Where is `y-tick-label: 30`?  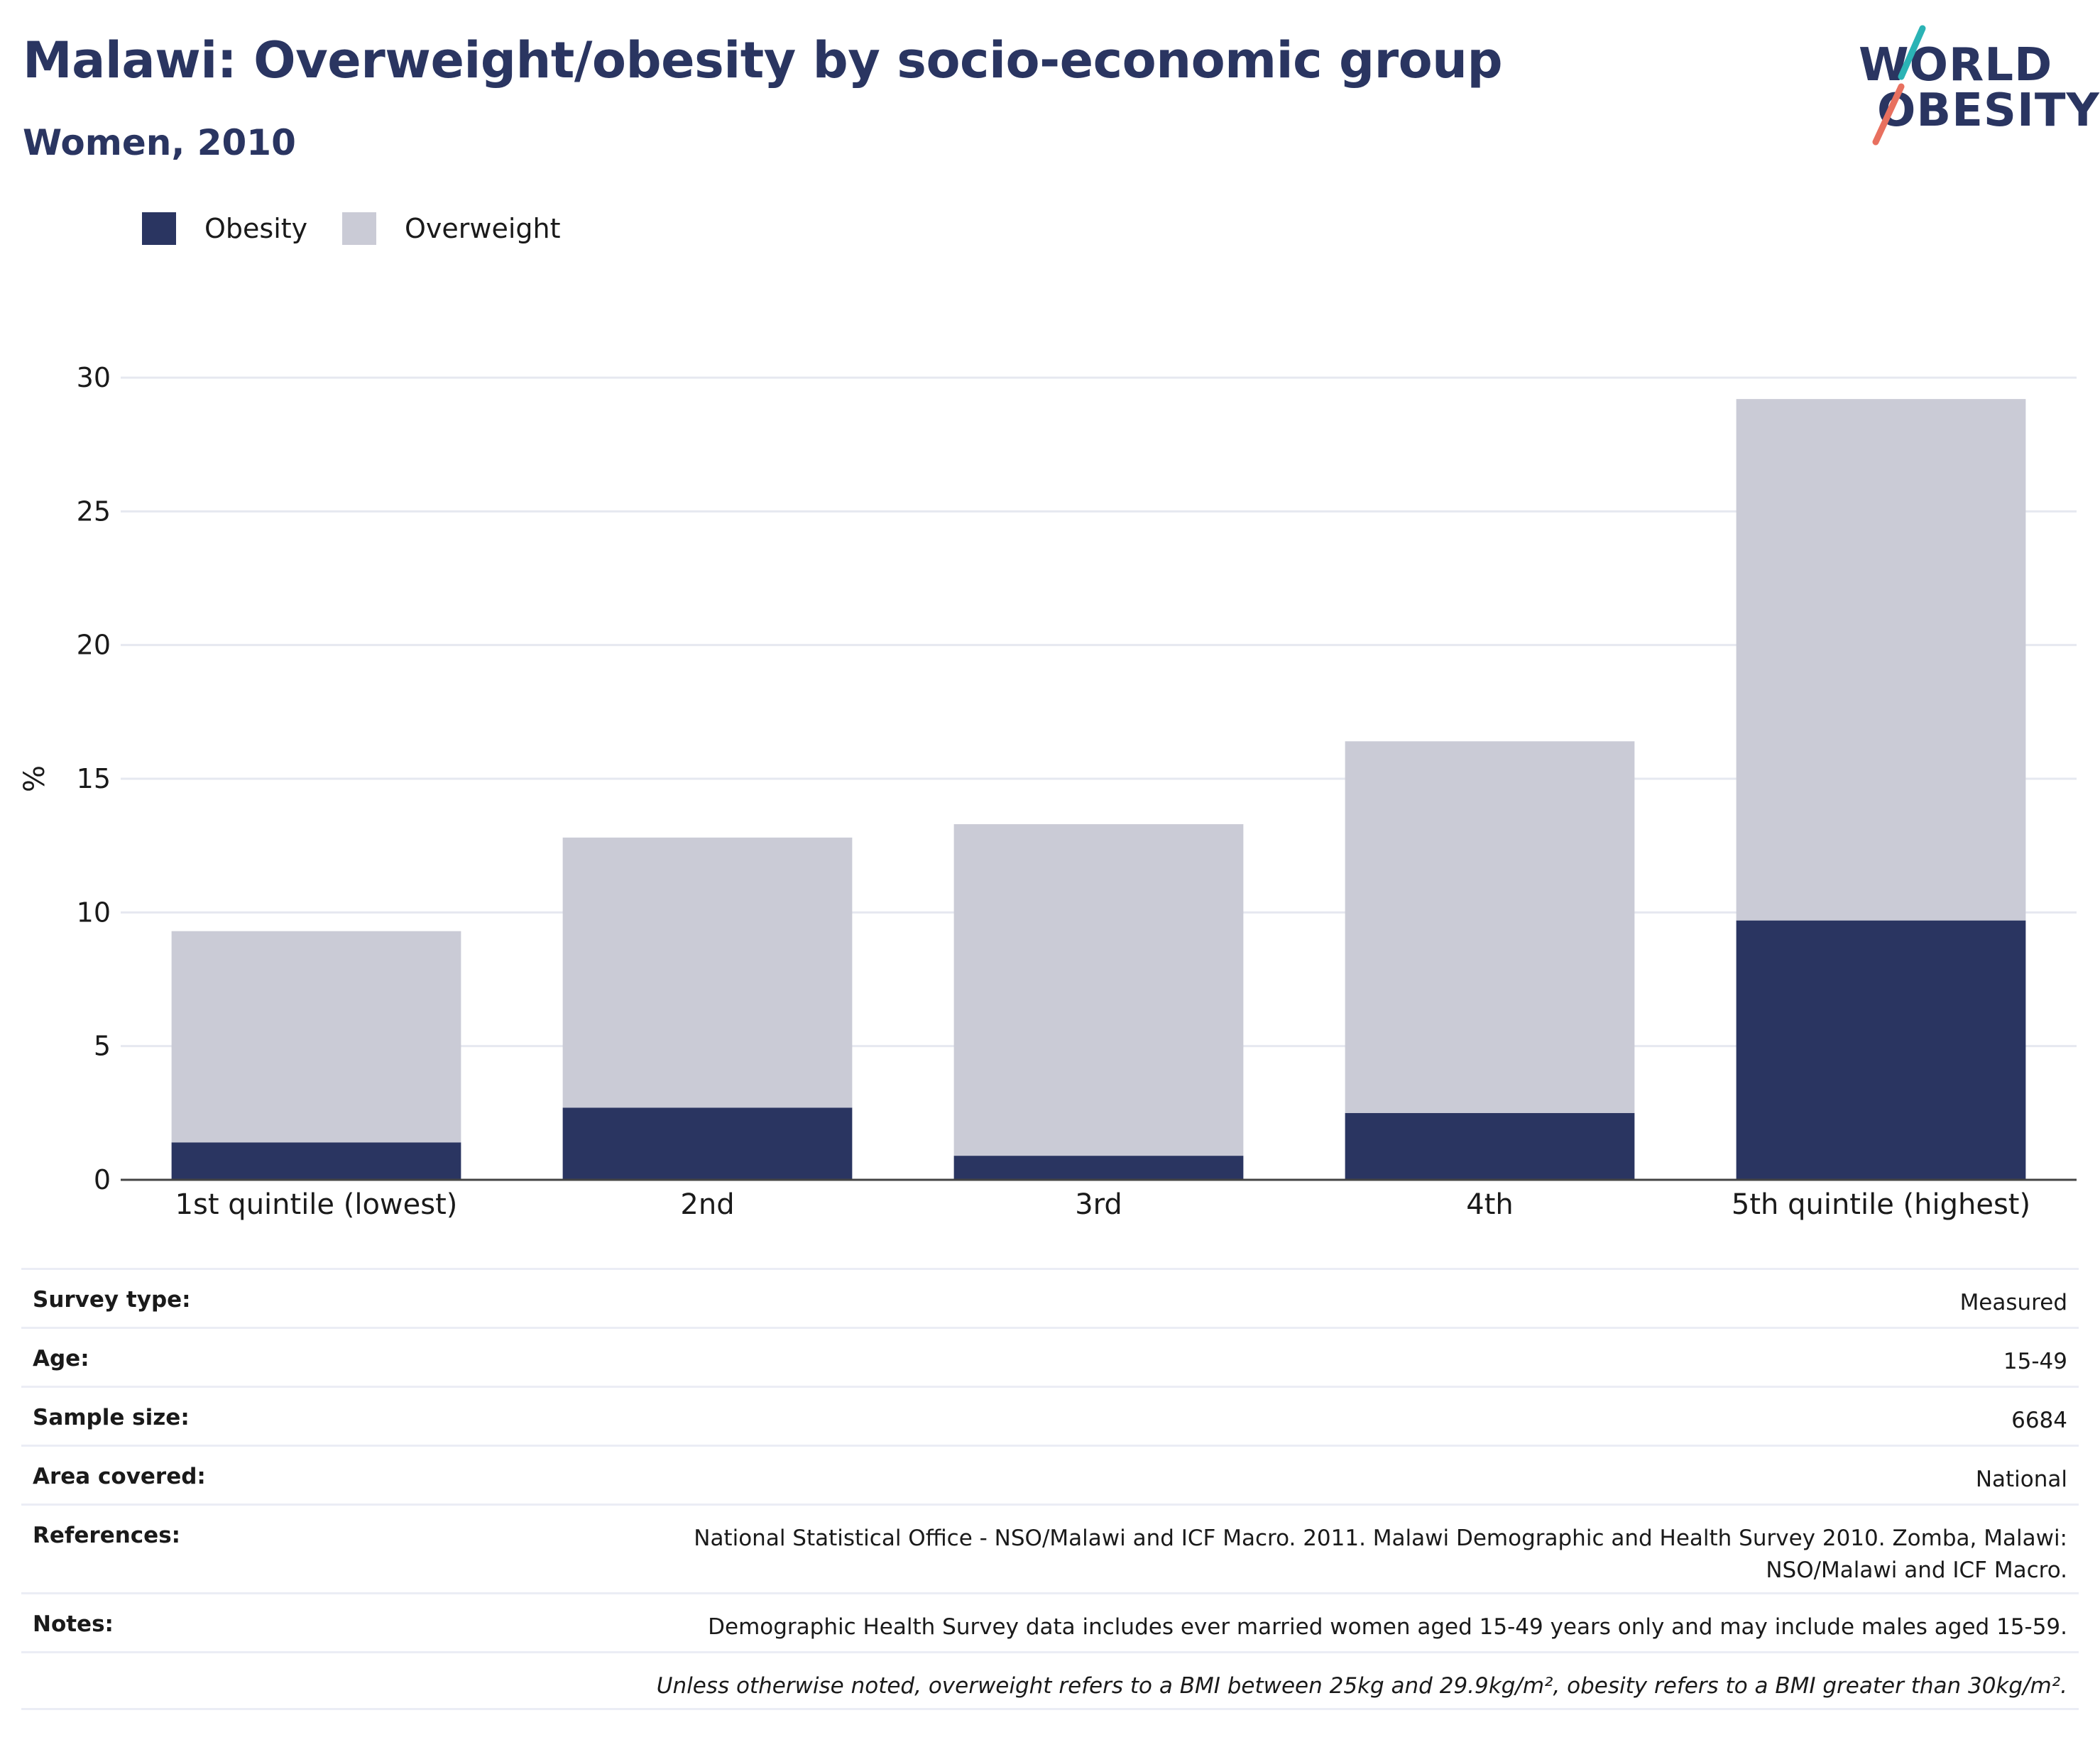
y-tick-label: 30 is located at coordinates (94, 377).